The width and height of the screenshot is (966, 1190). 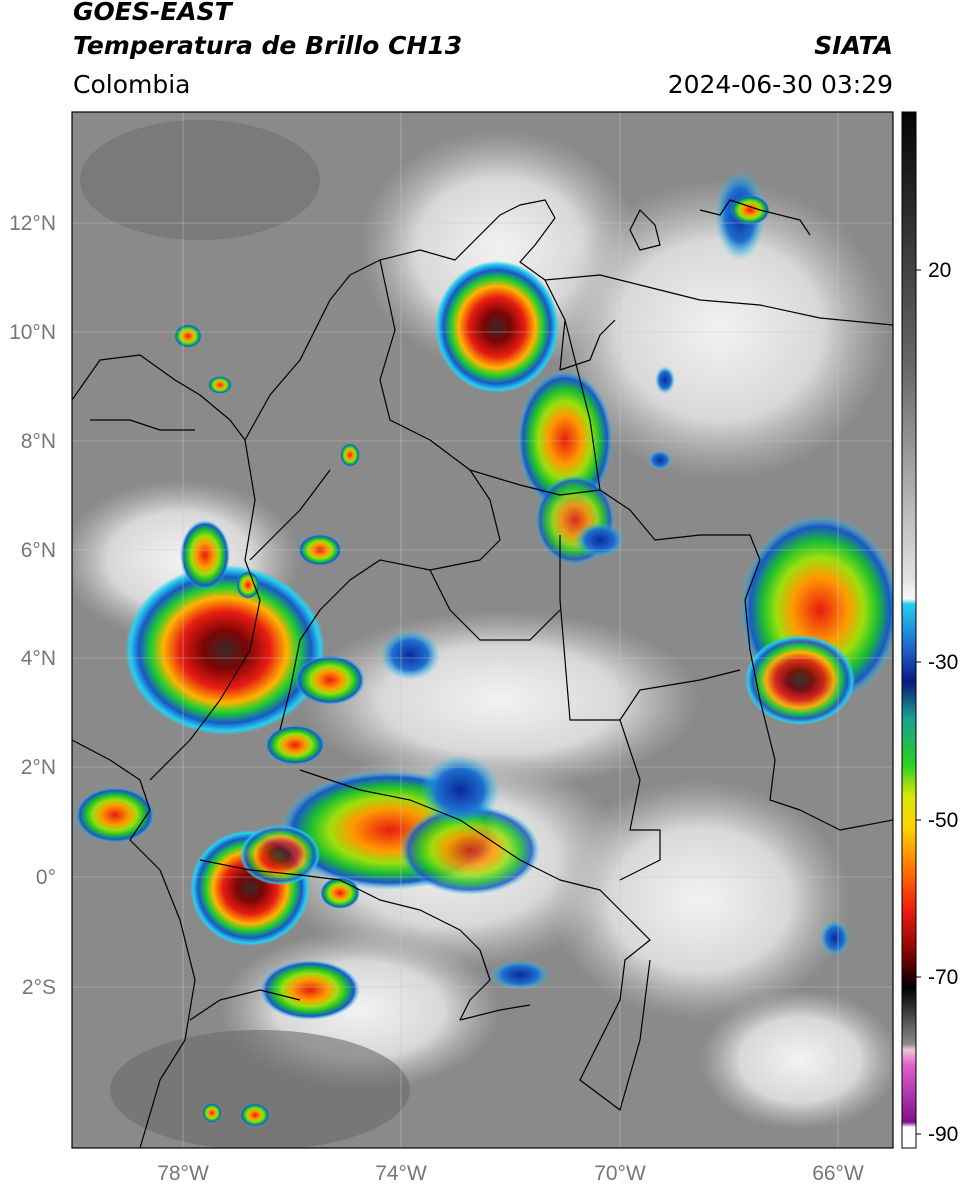 What do you see at coordinates (918, 702) in the screenshot?
I see `colorbar-tick-marks` at bounding box center [918, 702].